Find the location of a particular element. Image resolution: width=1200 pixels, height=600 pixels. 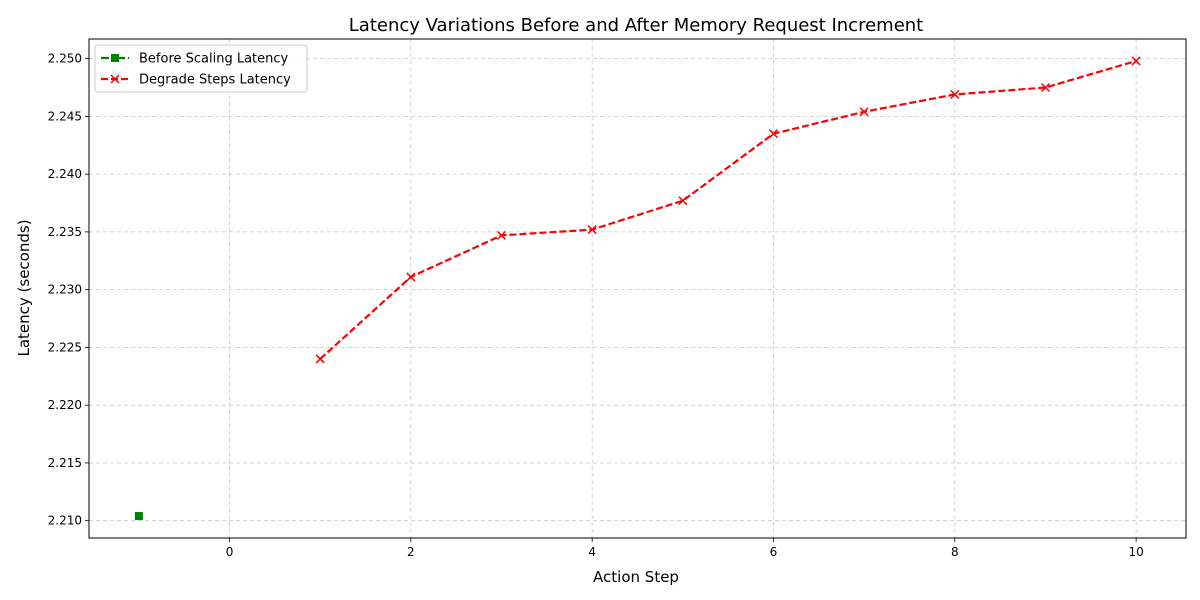

x-axis-label: Action Step is located at coordinates (636, 577).